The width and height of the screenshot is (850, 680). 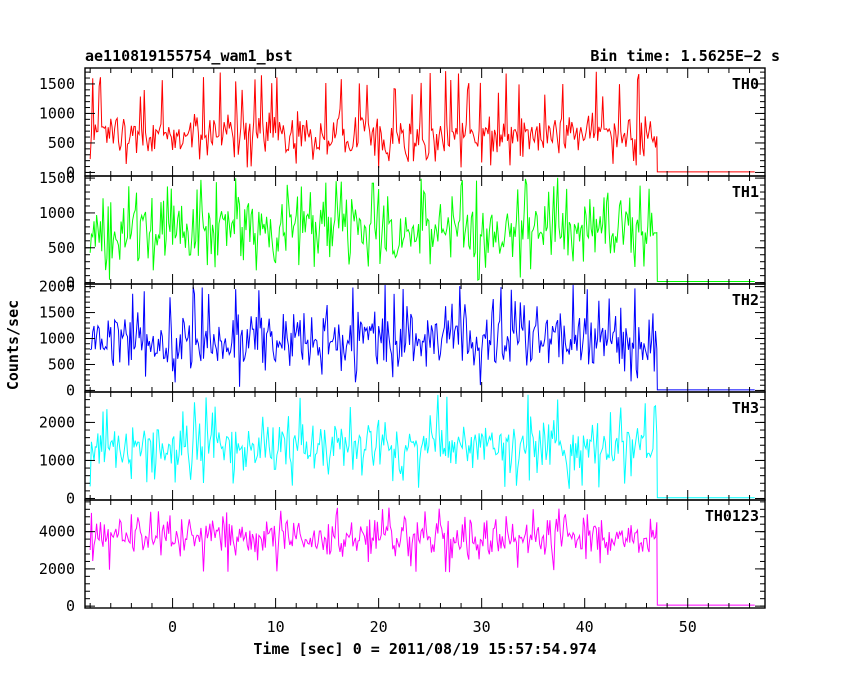 What do you see at coordinates (688, 627) in the screenshot?
I see `x-tick-label: 50` at bounding box center [688, 627].